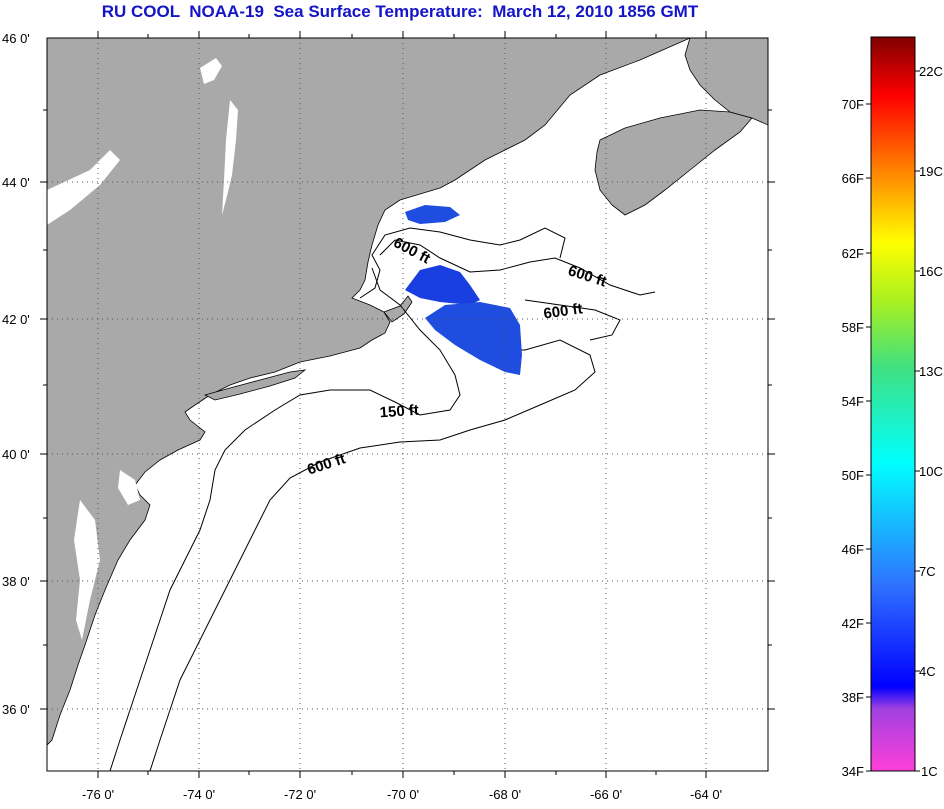 This screenshot has width=944, height=809. What do you see at coordinates (432, 214) in the screenshot?
I see `sst-patch-north` at bounding box center [432, 214].